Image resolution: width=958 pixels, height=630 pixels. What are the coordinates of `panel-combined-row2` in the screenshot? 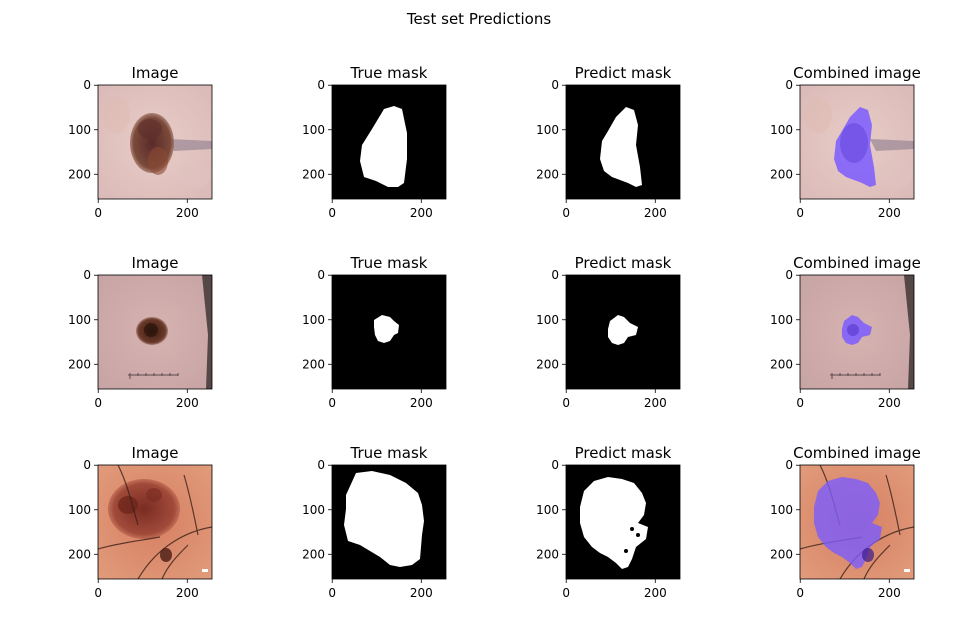 It's located at (857, 332).